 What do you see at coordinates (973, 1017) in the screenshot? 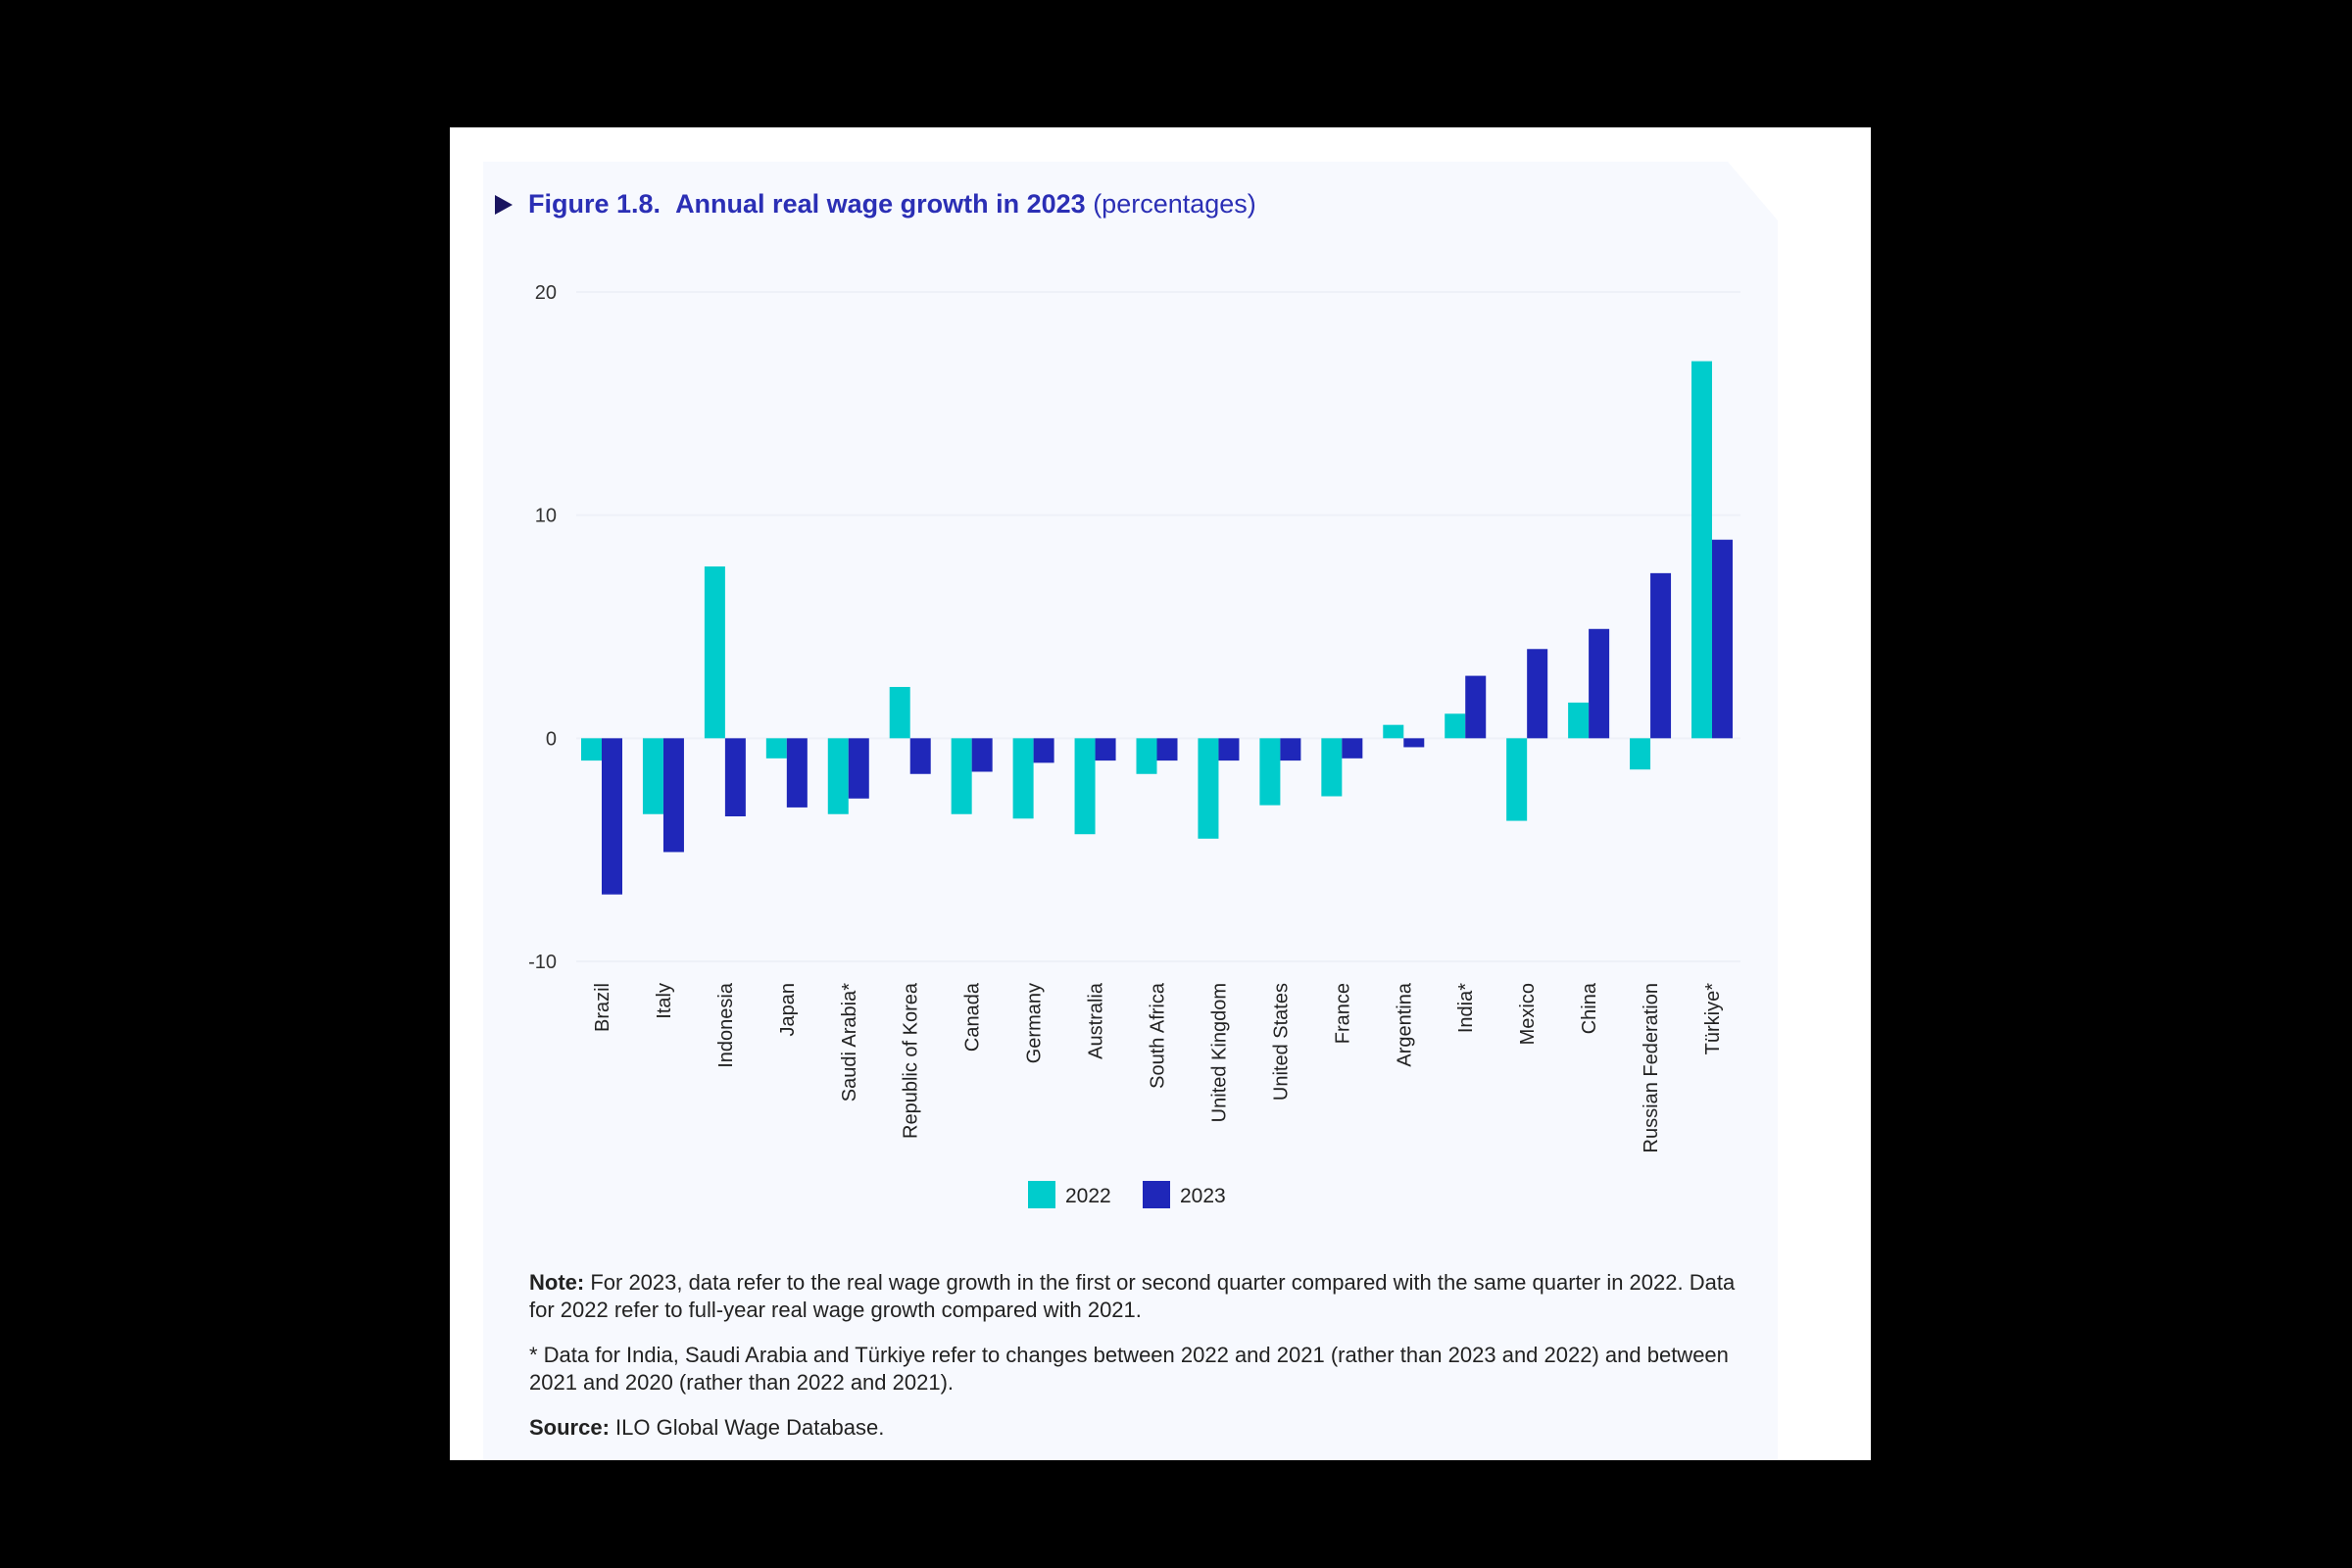
I see `x-tick-label: Canada` at bounding box center [973, 1017].